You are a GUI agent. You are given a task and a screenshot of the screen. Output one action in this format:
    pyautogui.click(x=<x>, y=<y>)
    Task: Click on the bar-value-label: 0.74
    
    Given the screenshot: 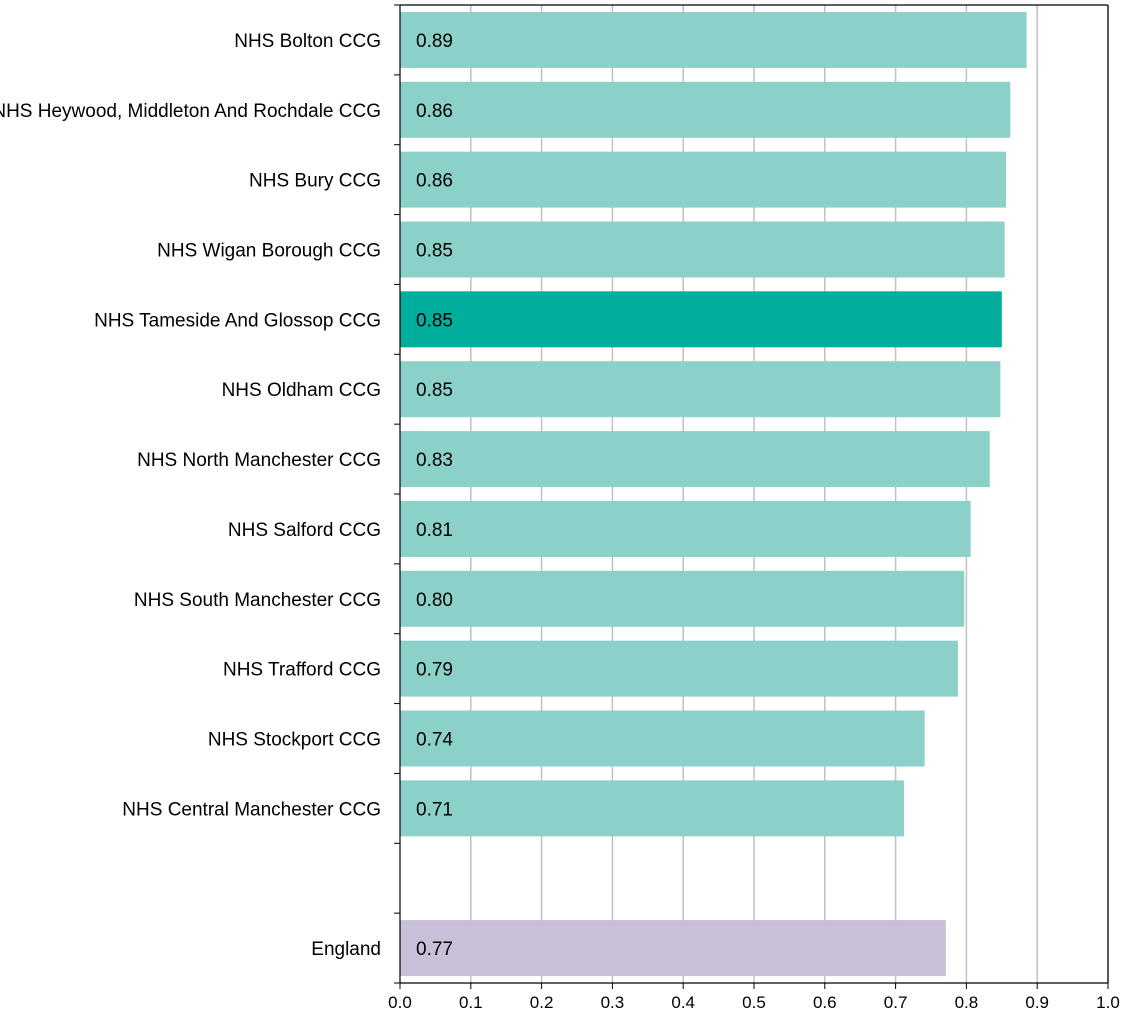 What is the action you would take?
    pyautogui.click(x=434, y=740)
    